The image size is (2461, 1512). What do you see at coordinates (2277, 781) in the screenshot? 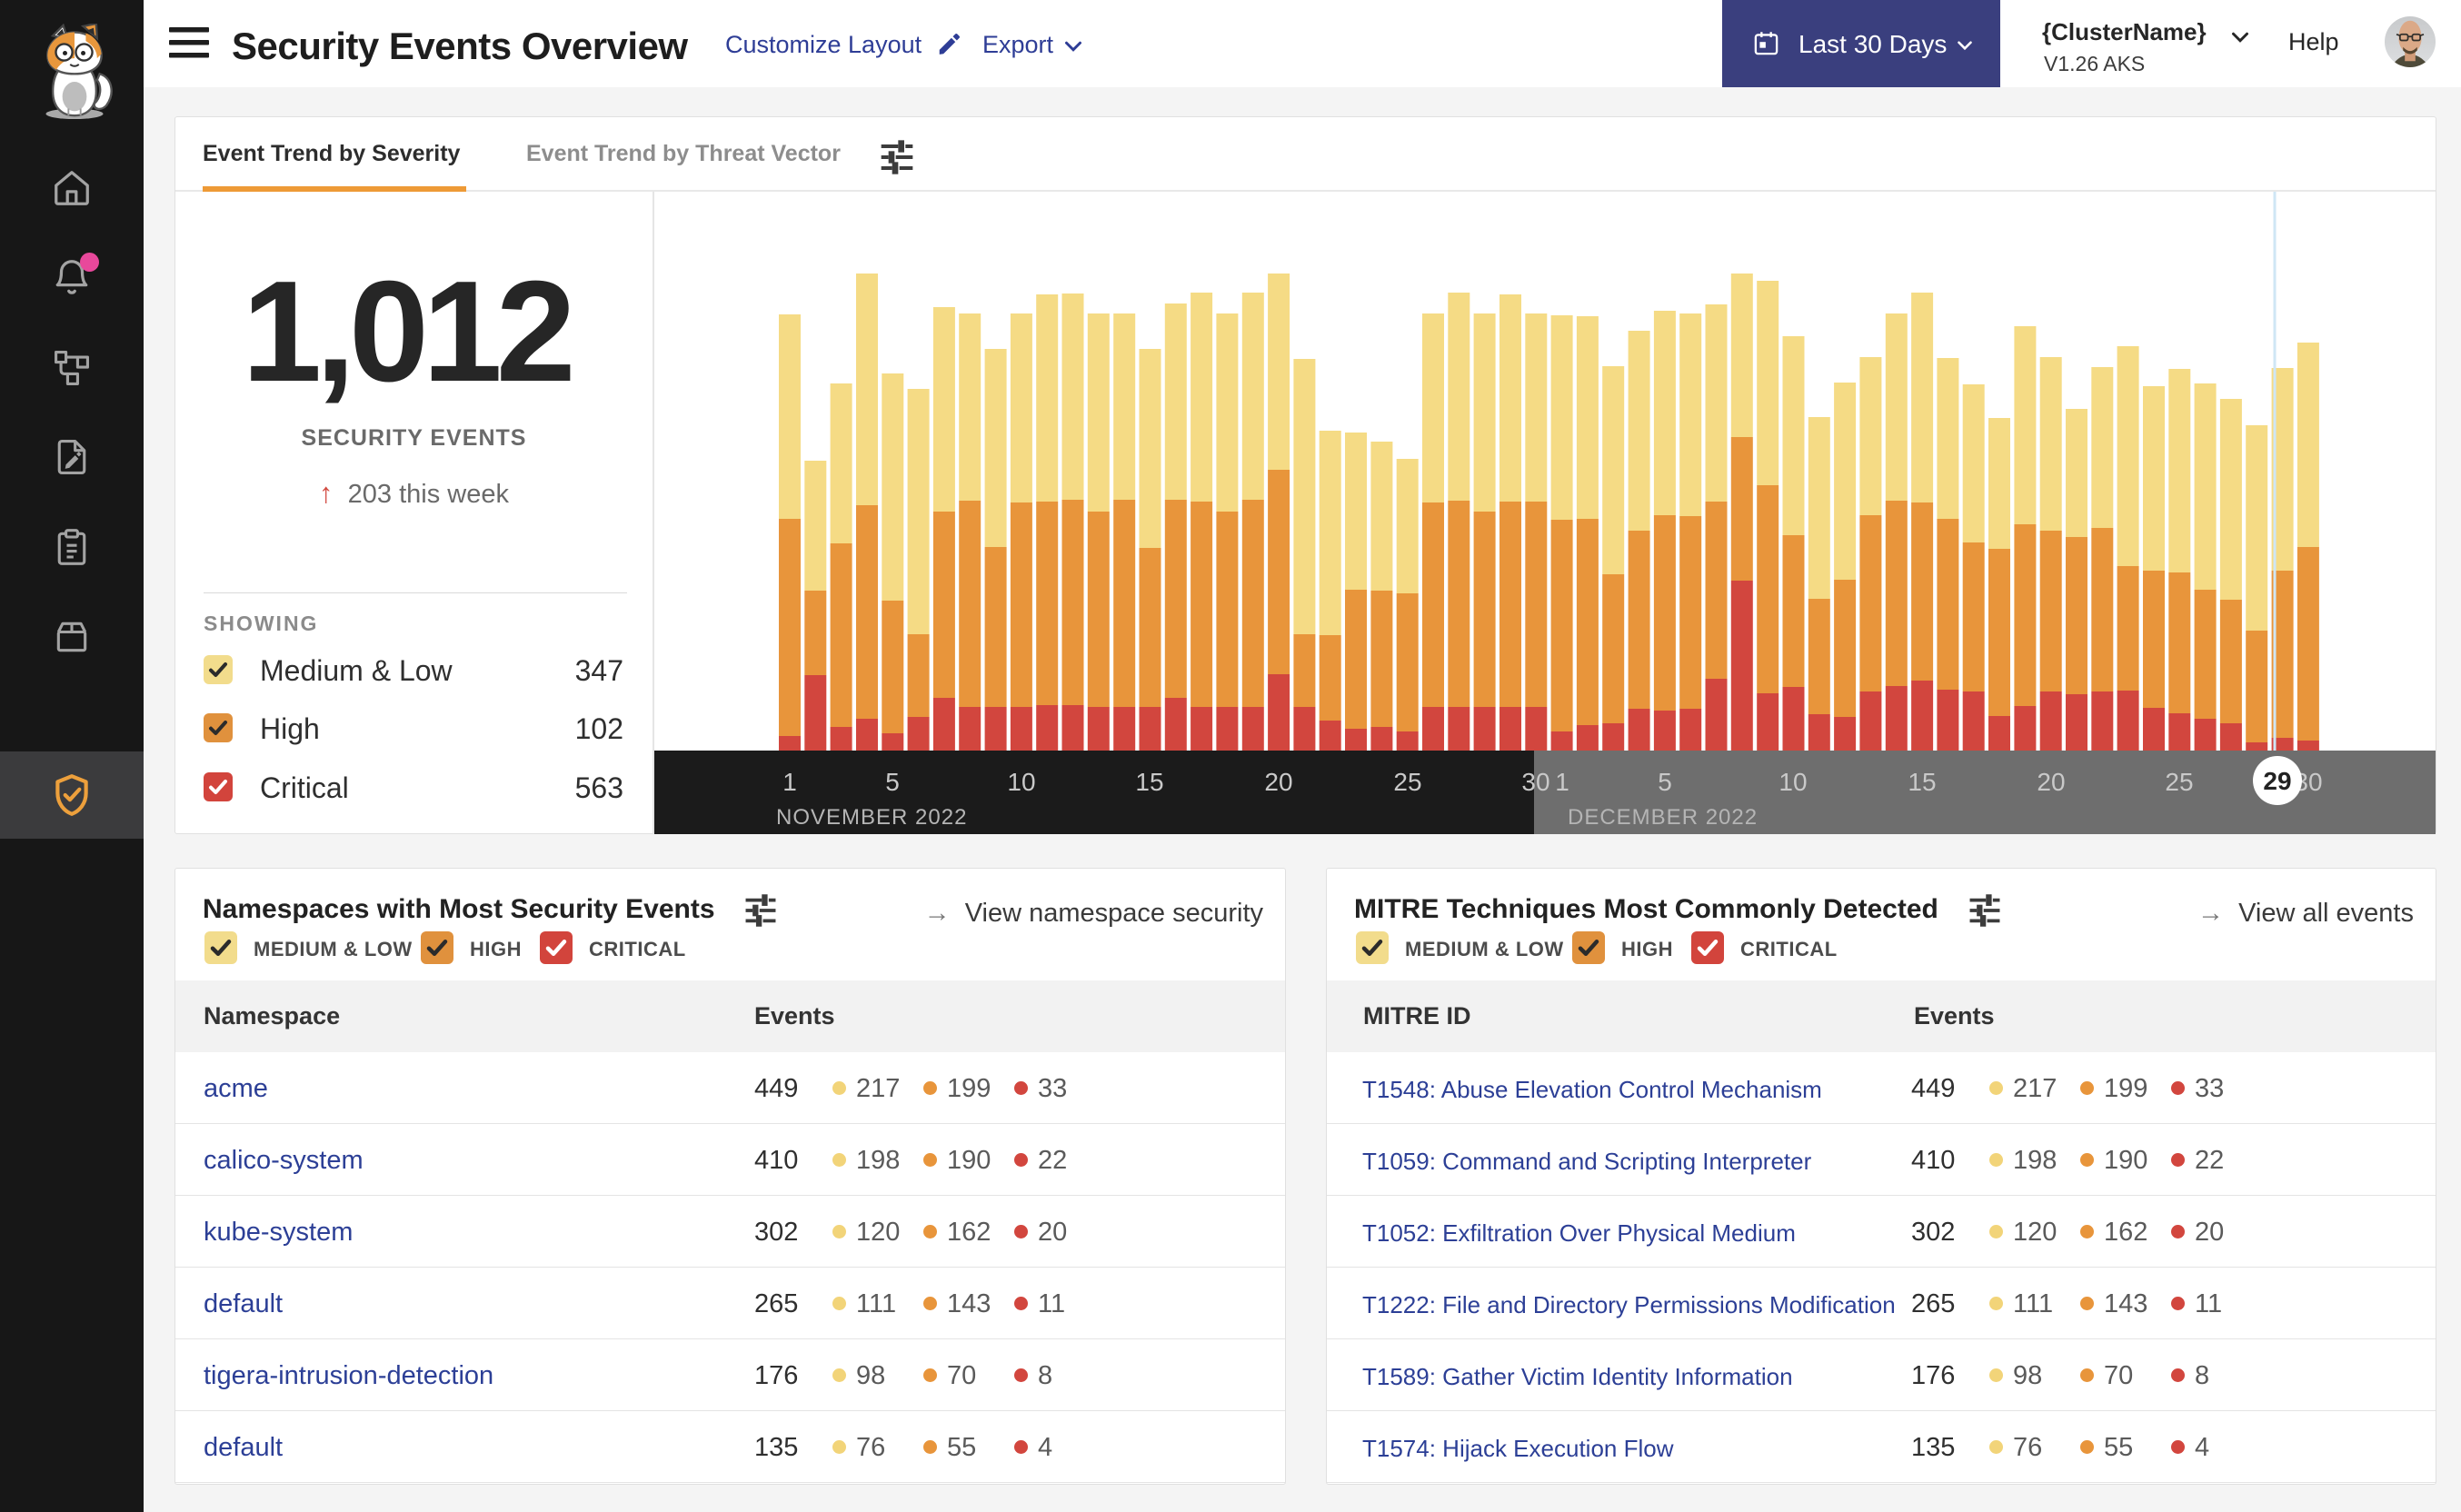
I see `svg-text: 29` at bounding box center [2277, 781].